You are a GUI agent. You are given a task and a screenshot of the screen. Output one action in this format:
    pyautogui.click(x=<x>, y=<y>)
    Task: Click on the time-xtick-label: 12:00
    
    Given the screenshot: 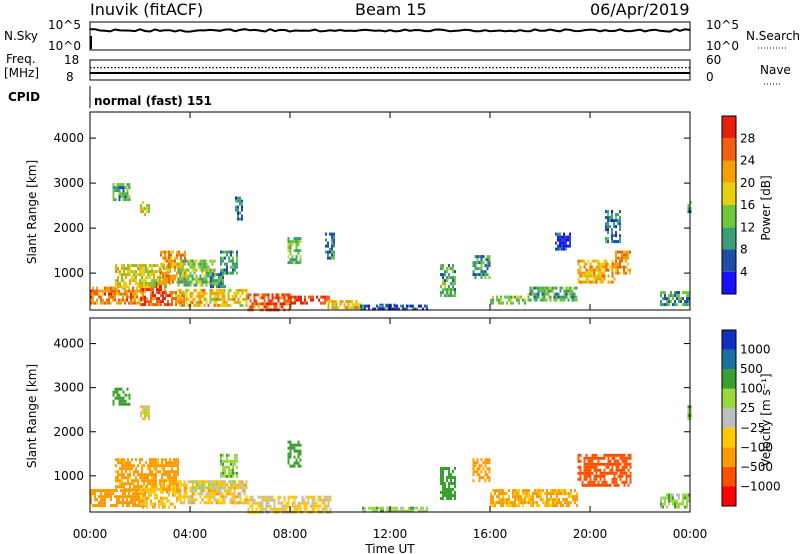 What is the action you would take?
    pyautogui.click(x=390, y=534)
    